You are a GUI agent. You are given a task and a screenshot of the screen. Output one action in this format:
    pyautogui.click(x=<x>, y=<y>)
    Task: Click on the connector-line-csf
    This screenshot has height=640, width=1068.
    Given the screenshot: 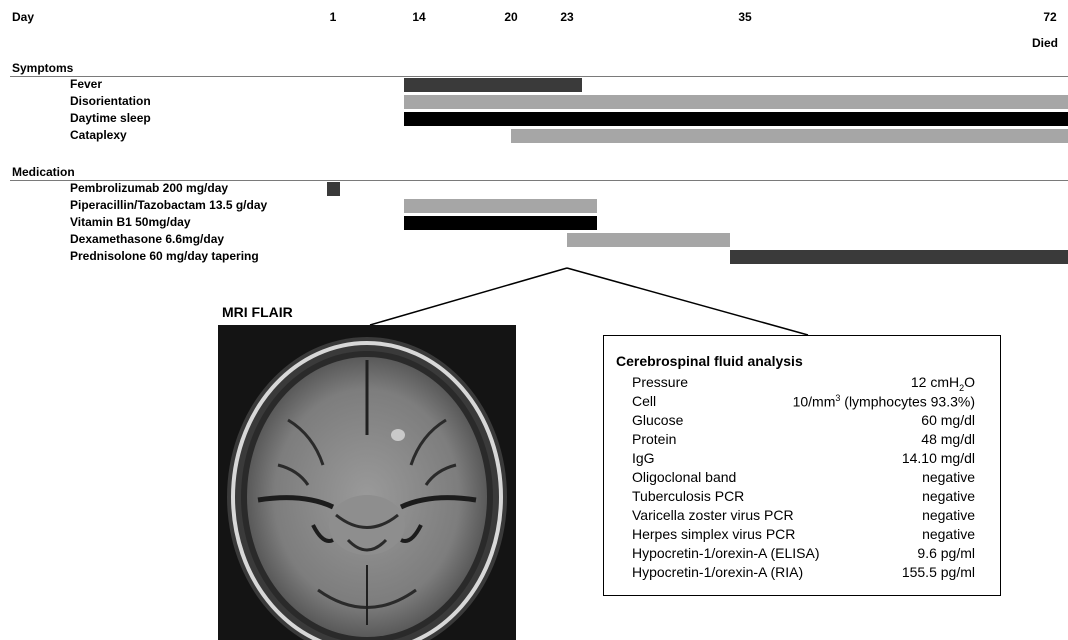 What is the action you would take?
    pyautogui.click(x=687, y=301)
    